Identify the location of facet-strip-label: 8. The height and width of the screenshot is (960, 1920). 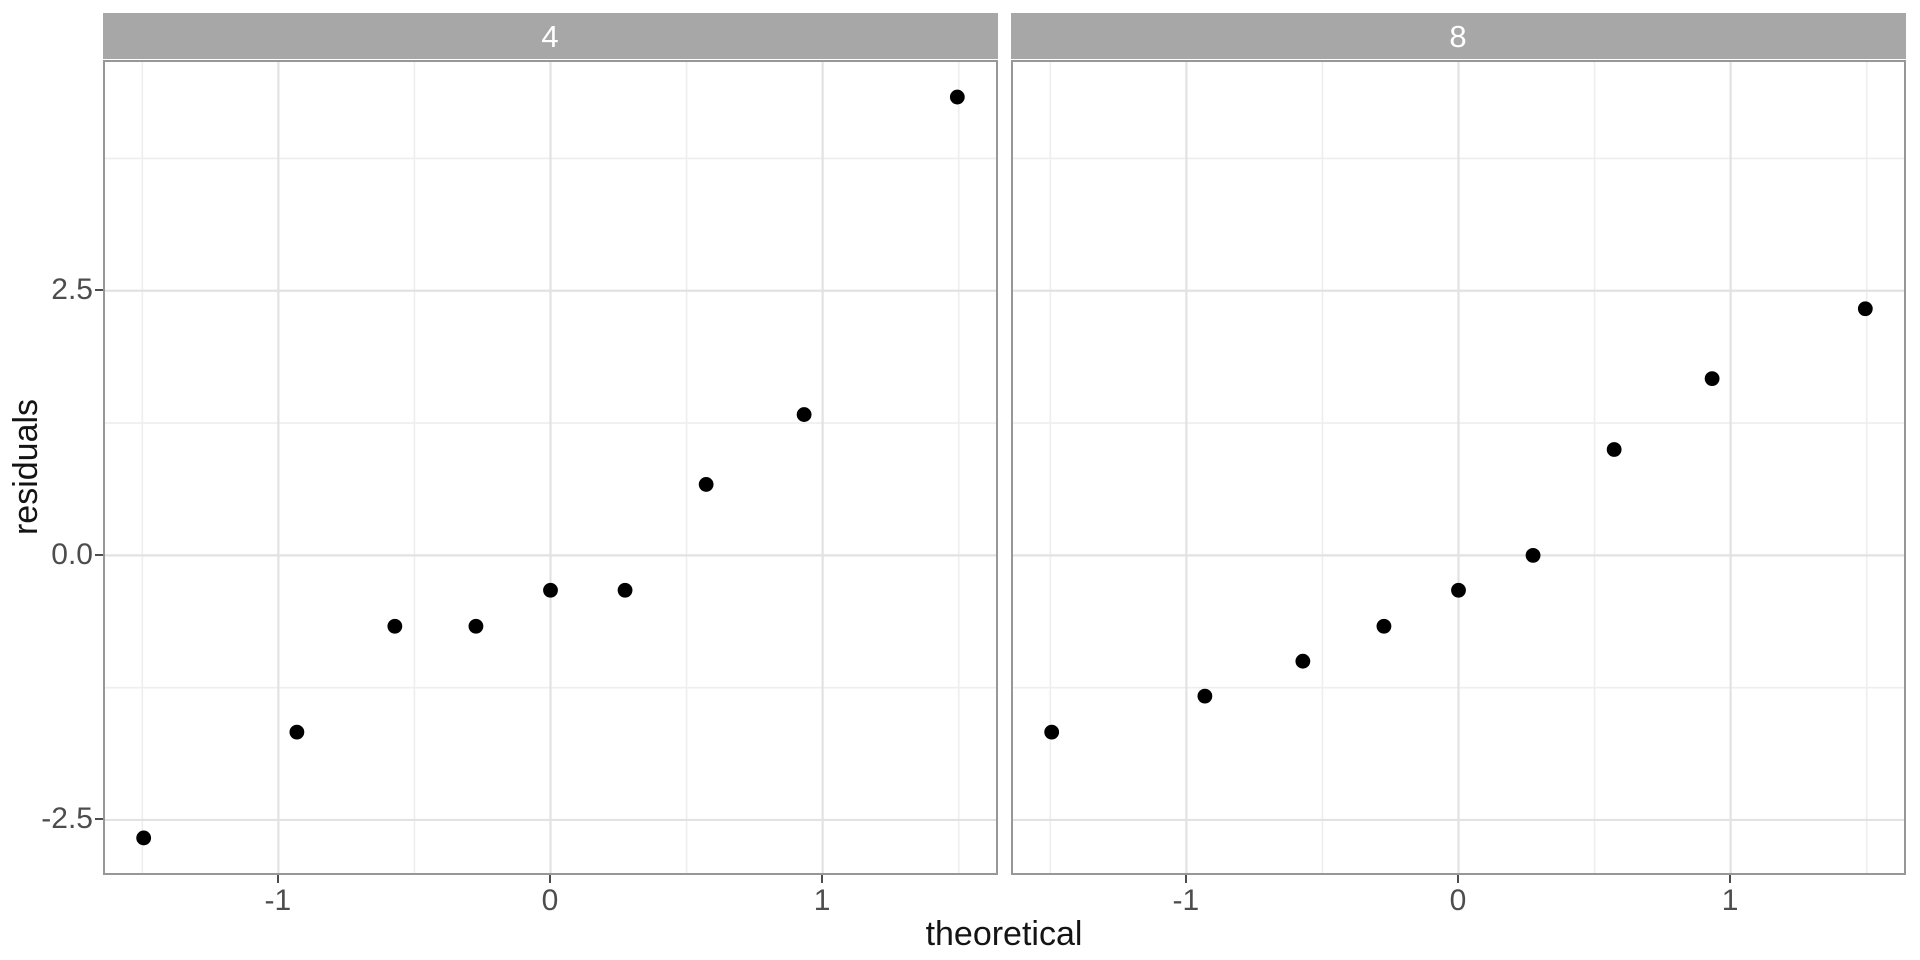
(1458, 36).